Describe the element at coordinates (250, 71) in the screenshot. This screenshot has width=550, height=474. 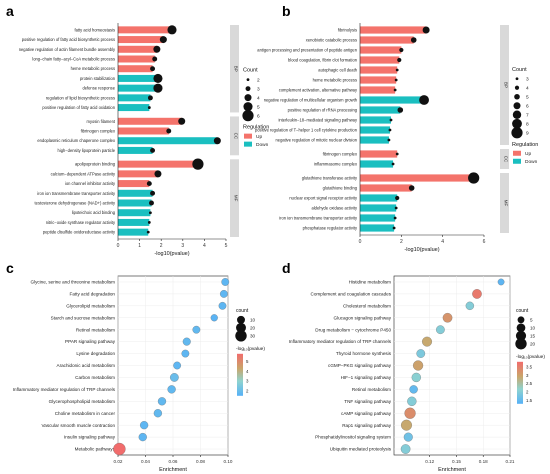
I see `count-legend-title: Count` at that location.